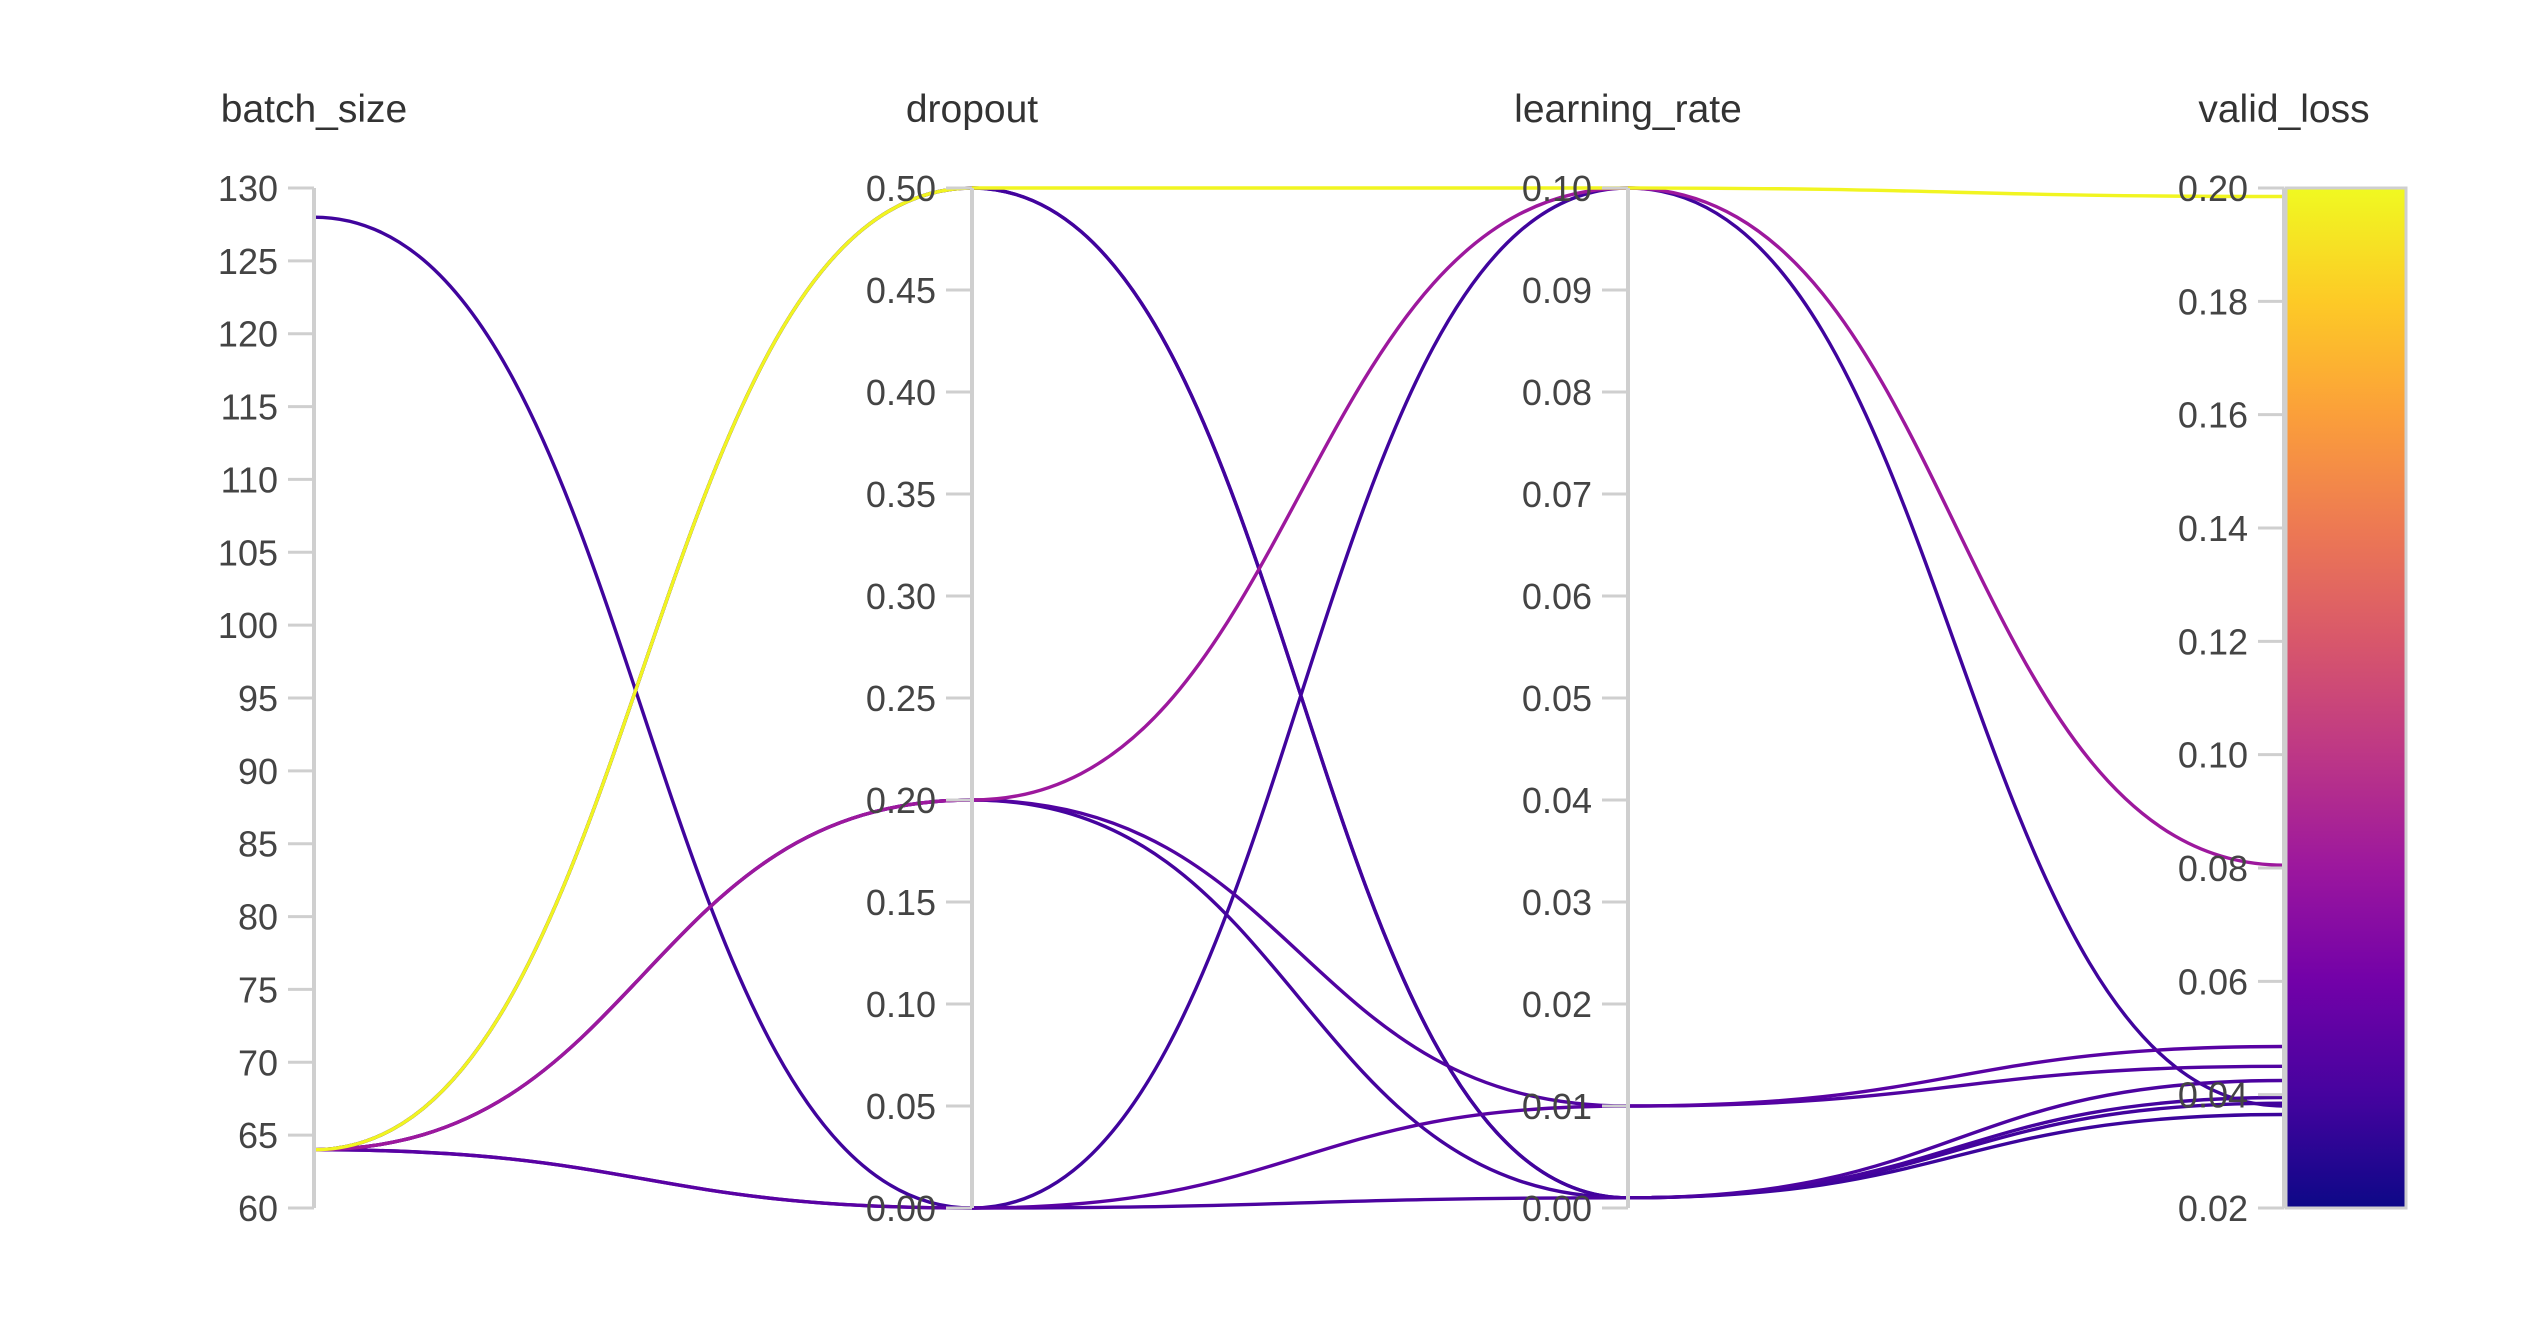 Image resolution: width=2528 pixels, height=1328 pixels. Describe the element at coordinates (901, 596) in the screenshot. I see `tick-label: 0.30` at that location.